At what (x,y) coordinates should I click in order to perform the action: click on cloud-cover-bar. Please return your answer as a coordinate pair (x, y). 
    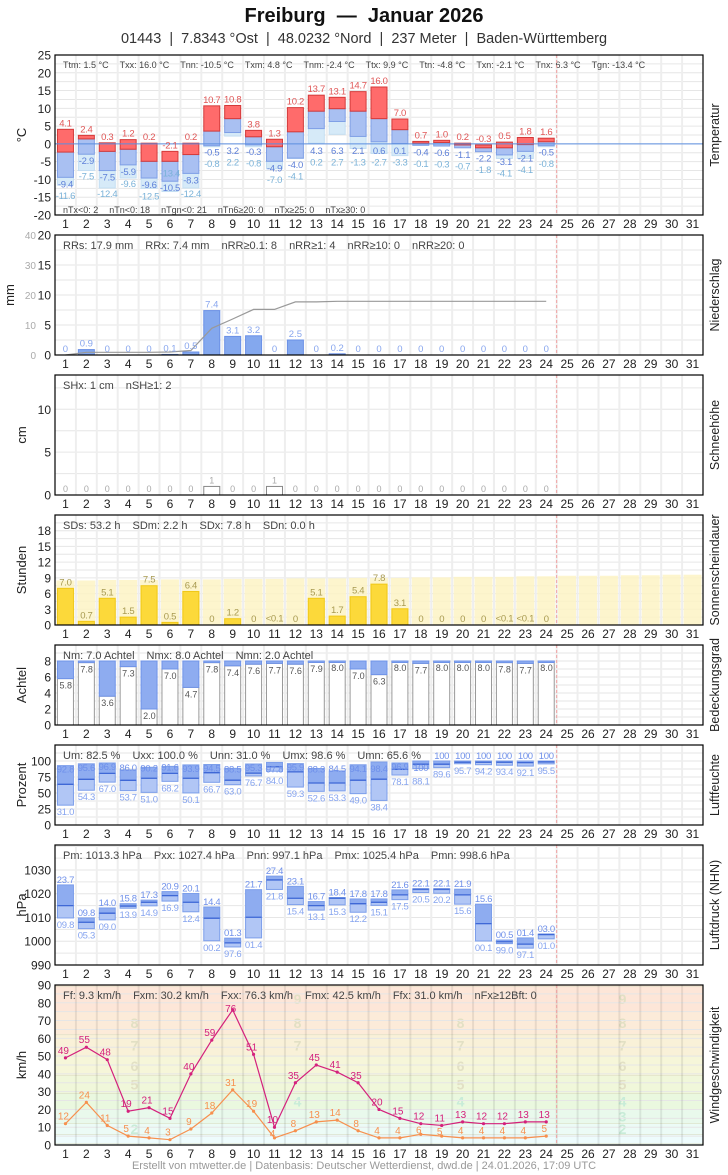
    Looking at the image, I should click on (149, 685).